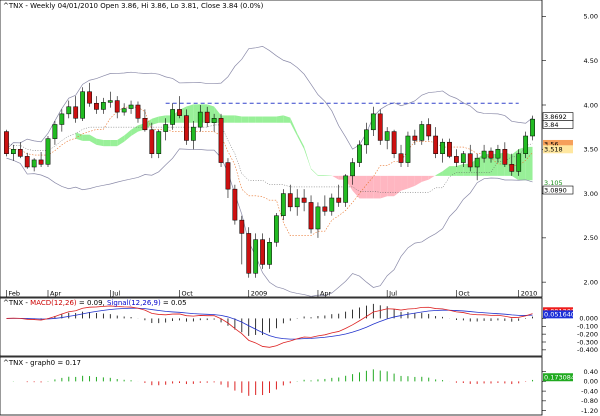  I want to click on value-tag-label: 3.105, so click(553, 183).